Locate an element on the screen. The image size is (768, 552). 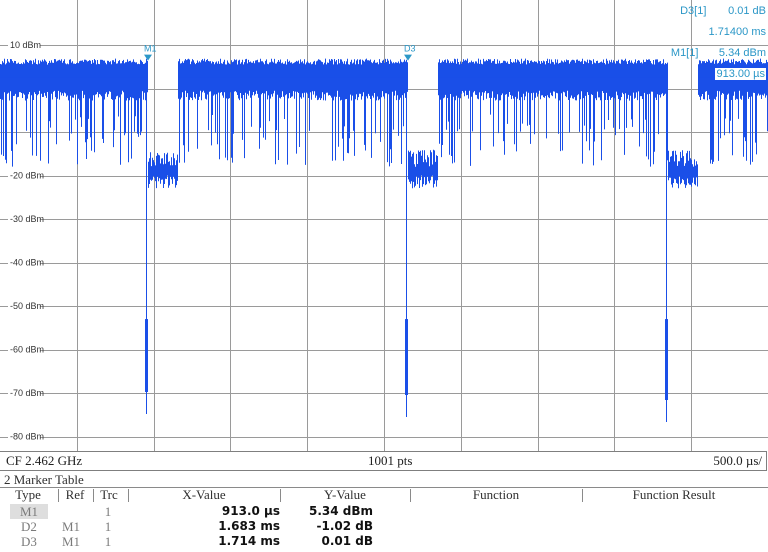
marker-d3-flag-label: D3 is located at coordinates (410, 49).